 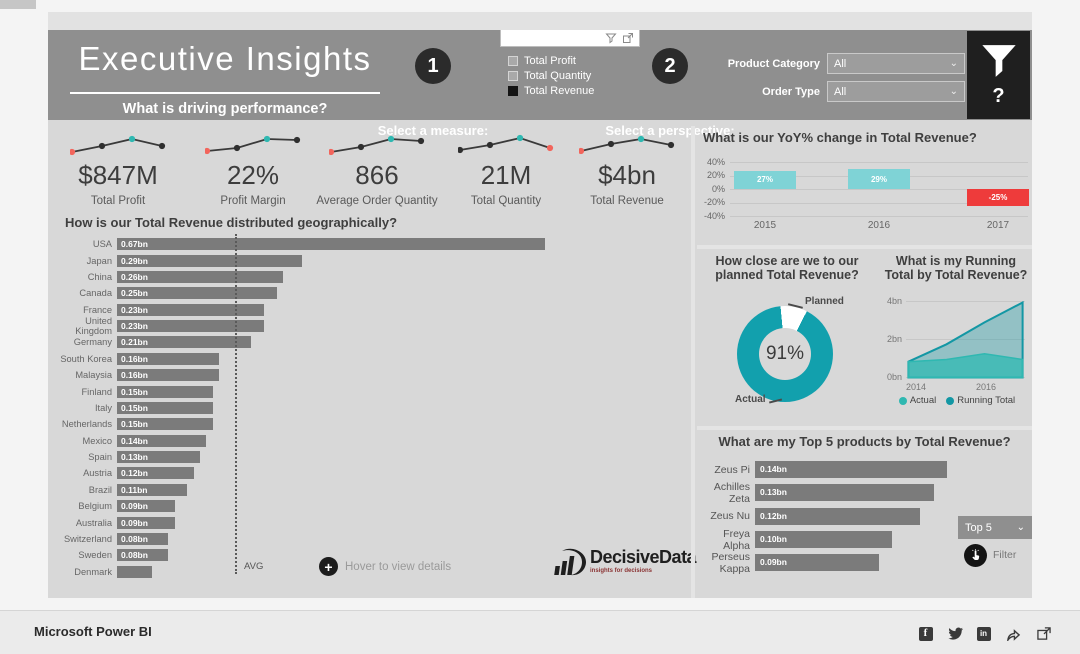 I want to click on kpi-average-order-quantity: 866 Average Order Quantity, so click(x=377, y=170).